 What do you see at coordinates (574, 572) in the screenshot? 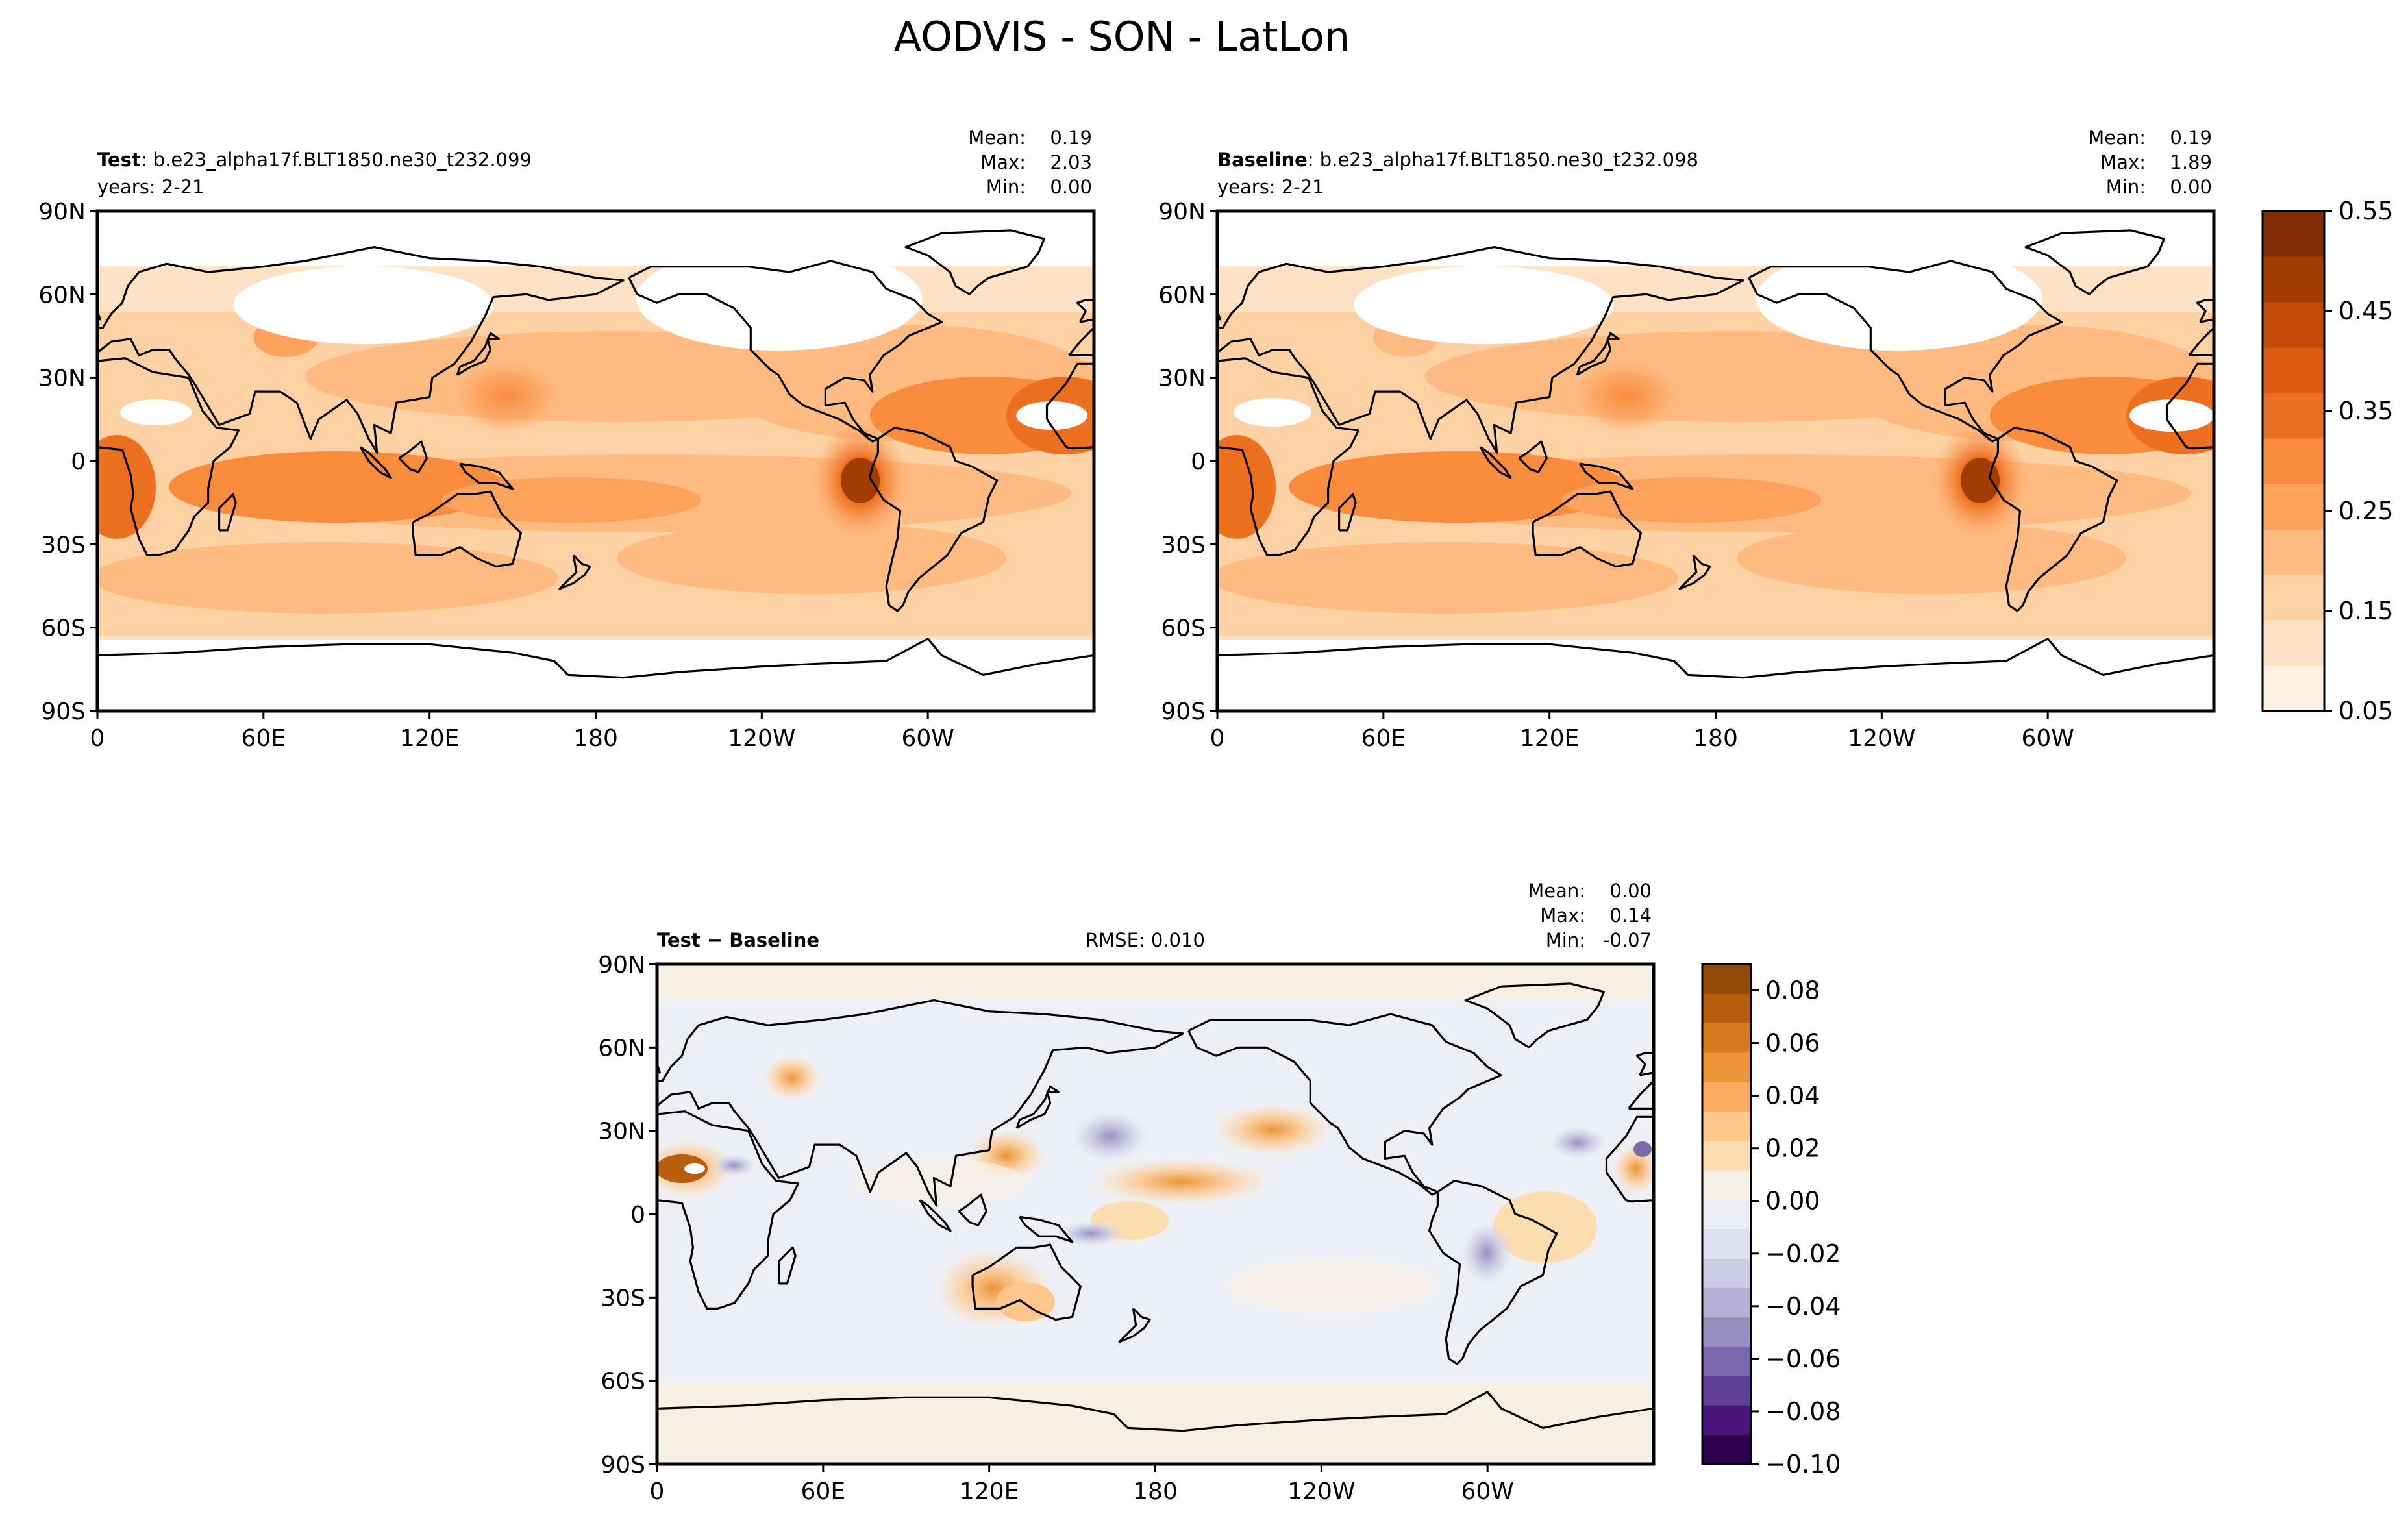
I see `coast-newzealand` at bounding box center [574, 572].